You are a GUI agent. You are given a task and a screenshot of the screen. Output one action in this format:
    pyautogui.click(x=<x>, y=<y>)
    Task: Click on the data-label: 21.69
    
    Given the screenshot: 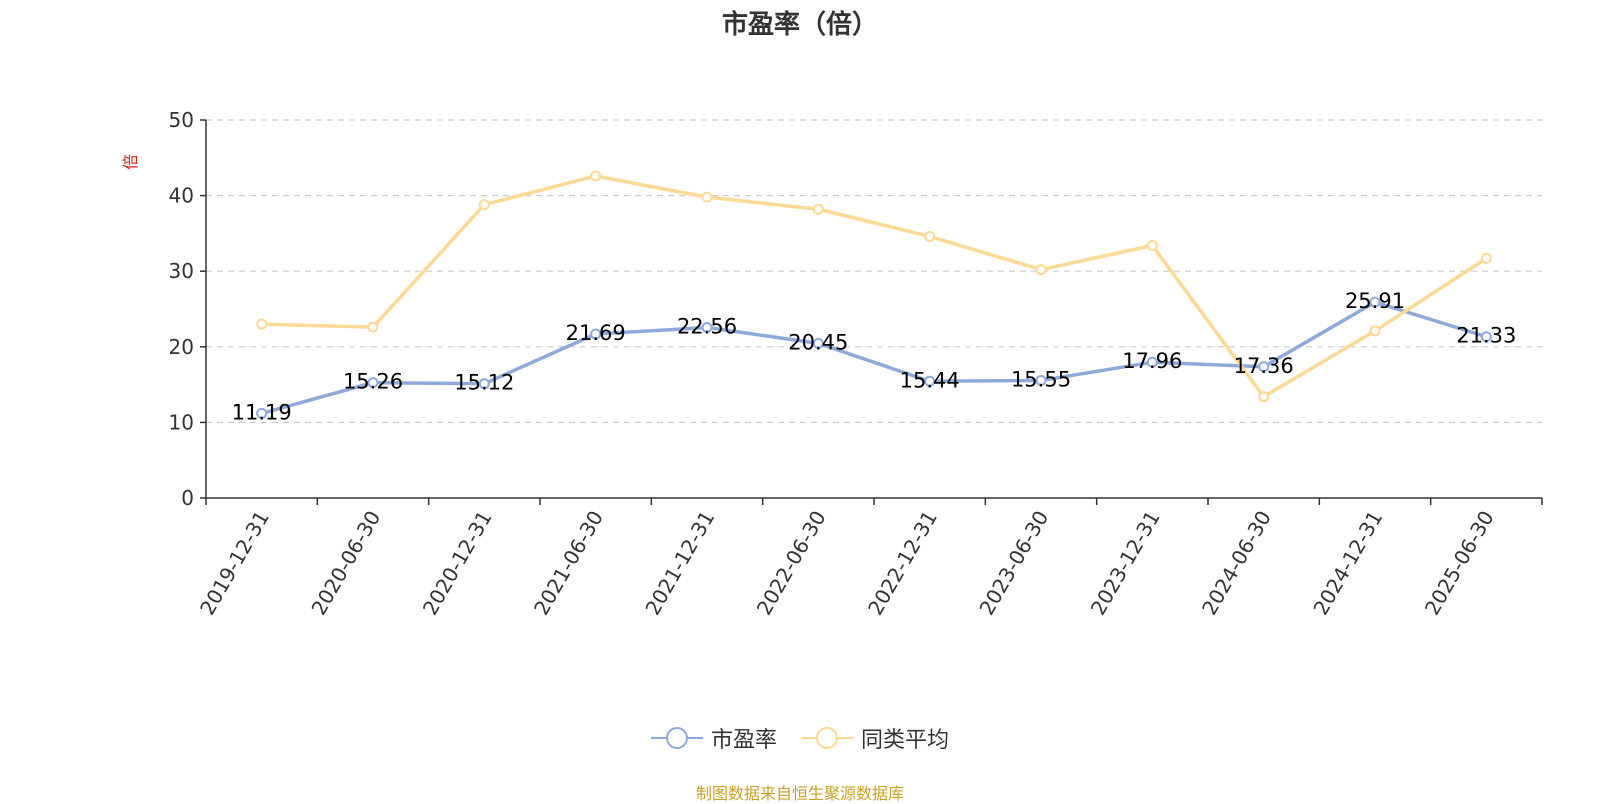 What is the action you would take?
    pyautogui.click(x=596, y=333)
    